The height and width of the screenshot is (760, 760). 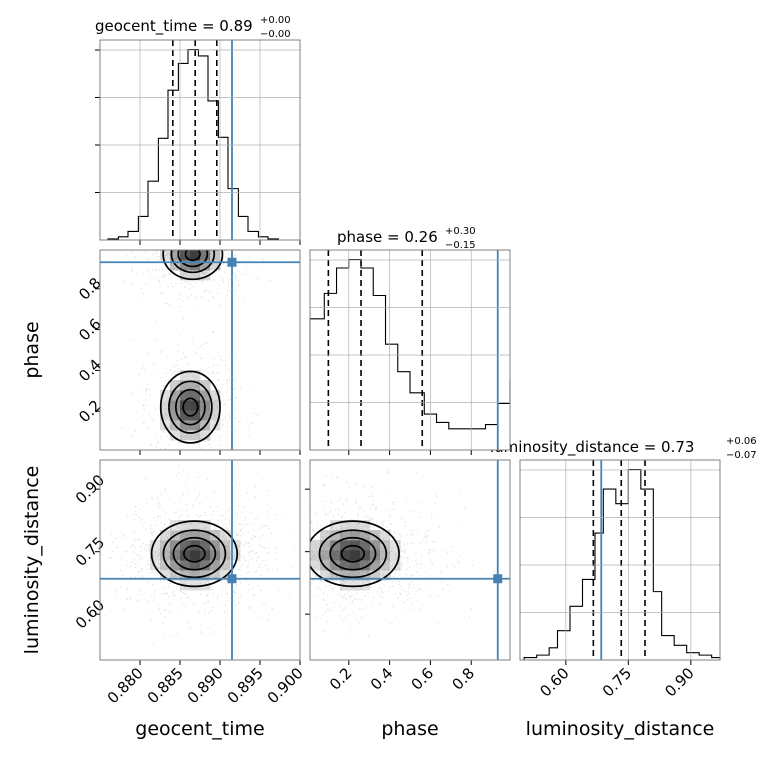 I want to click on hist-panel-phase, so click(x=410, y=350).